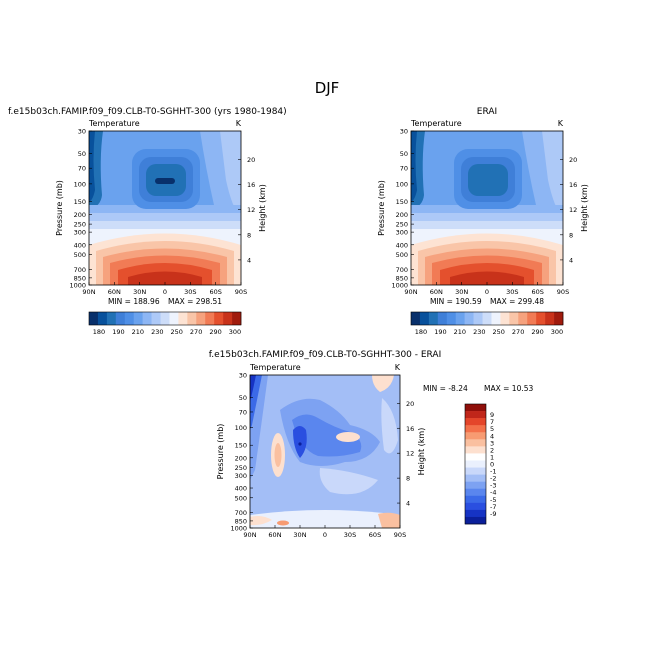 This screenshot has width=654, height=654. Describe the element at coordinates (508, 388) in the screenshot. I see `max-label: MAX = 10.53` at that location.